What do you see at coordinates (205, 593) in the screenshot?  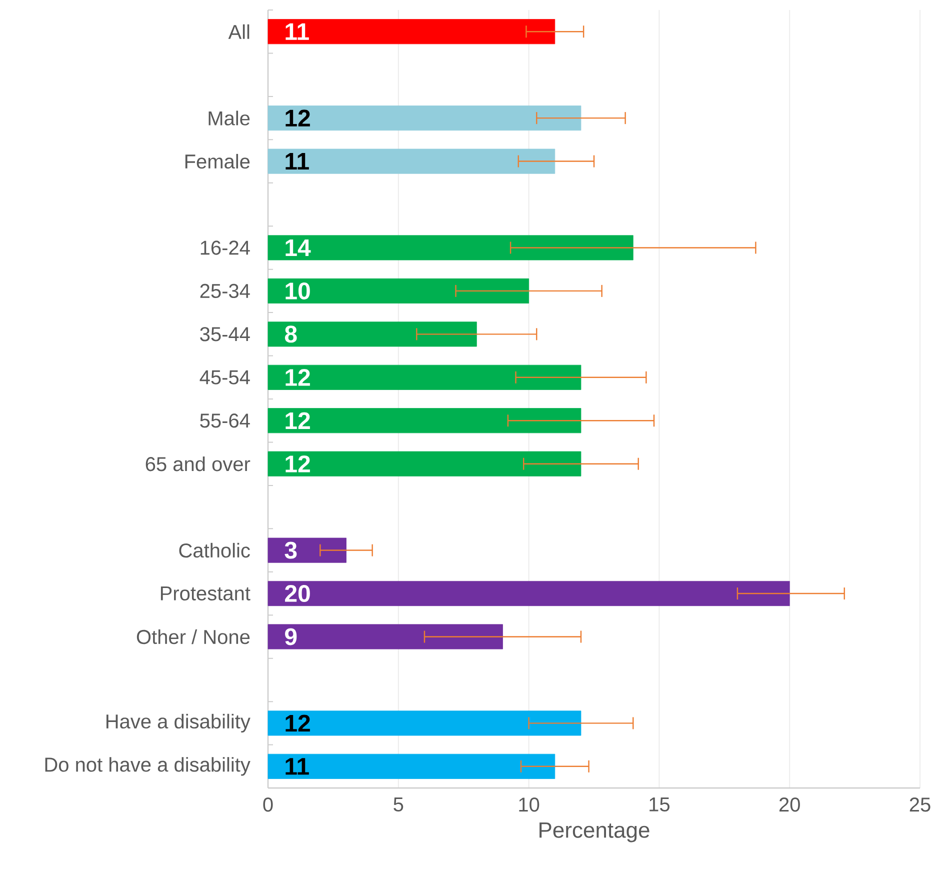 I see `y-tick-label: Protestant` at bounding box center [205, 593].